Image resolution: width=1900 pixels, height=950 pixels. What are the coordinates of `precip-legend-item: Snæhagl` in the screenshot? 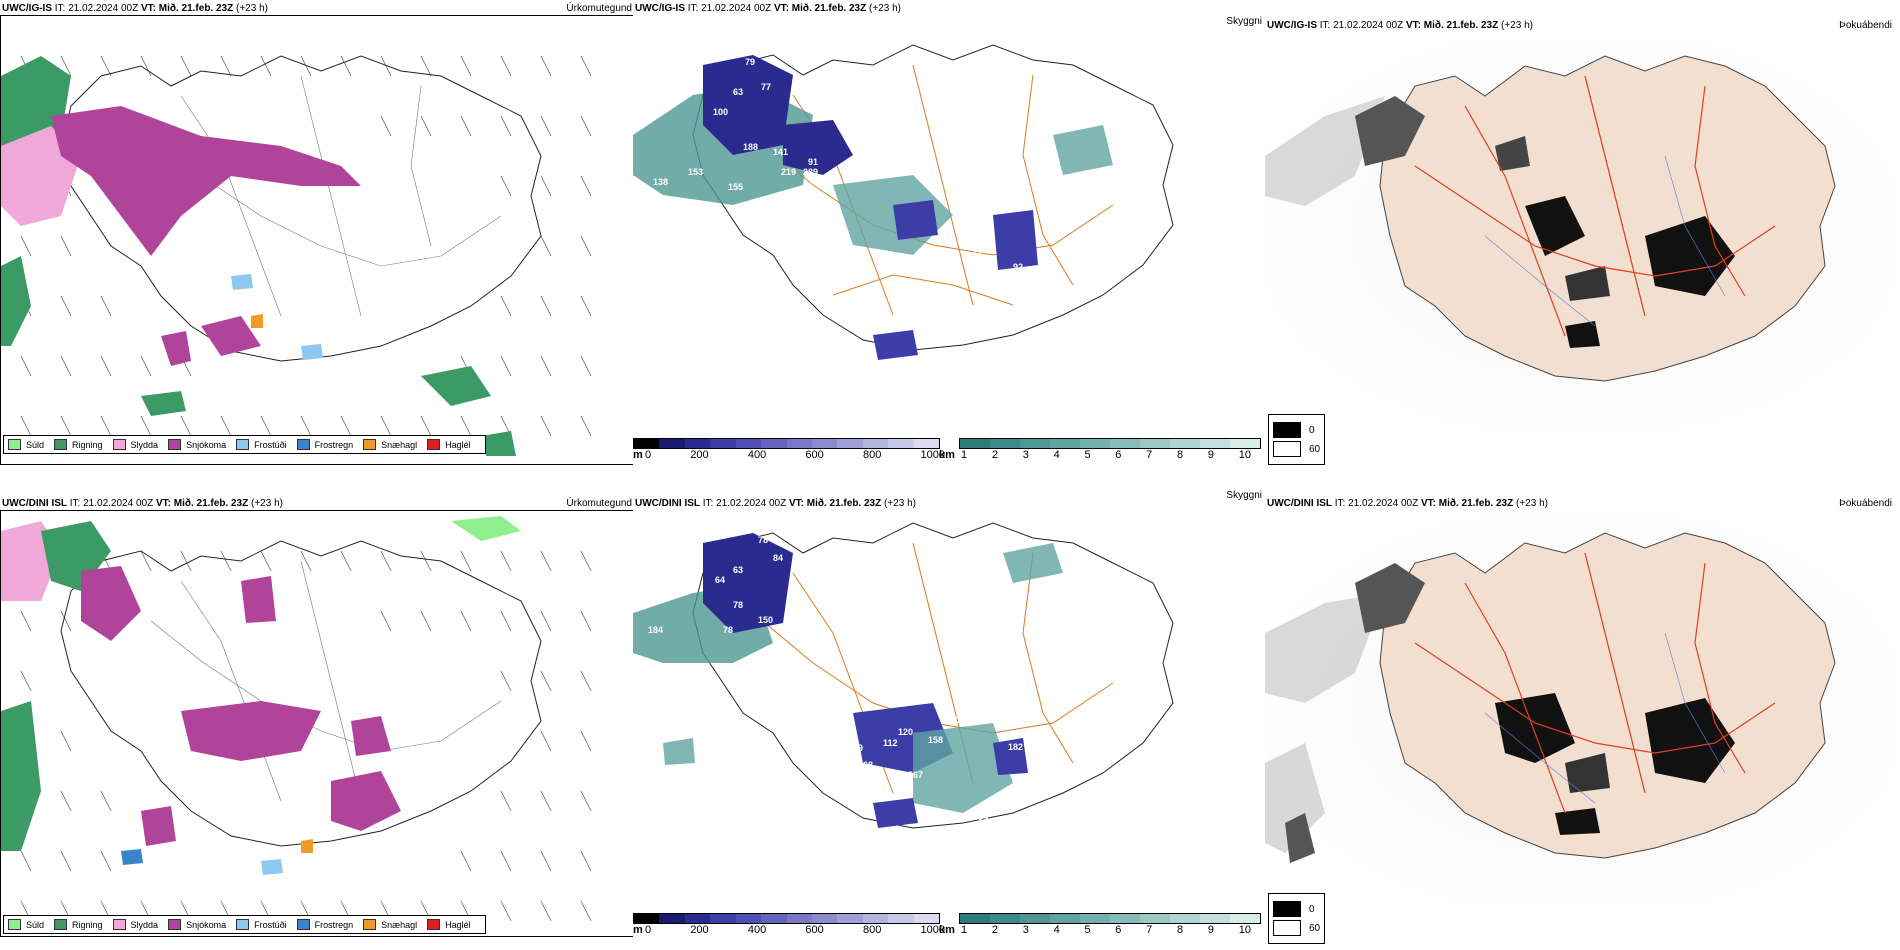 It's located at (390, 924).